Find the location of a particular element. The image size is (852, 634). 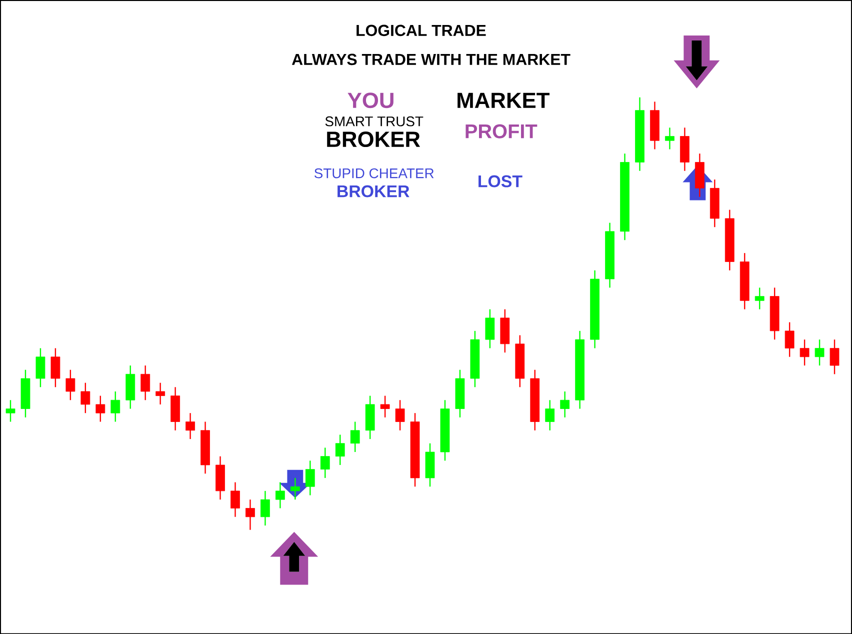

annotation: SMART TRUST is located at coordinates (374, 121).